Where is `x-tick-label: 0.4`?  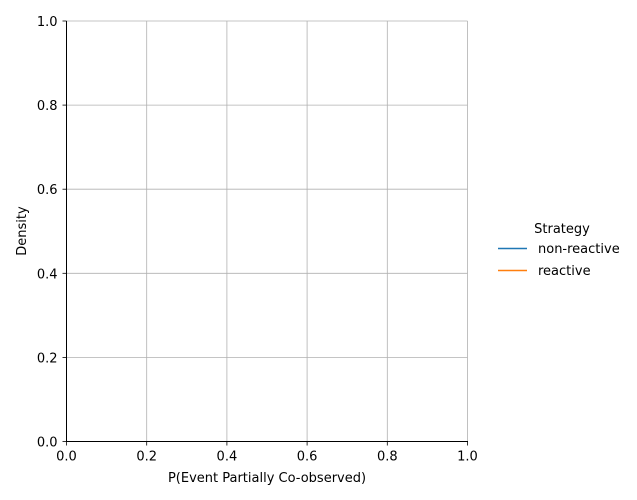
x-tick-label: 0.4 is located at coordinates (227, 457).